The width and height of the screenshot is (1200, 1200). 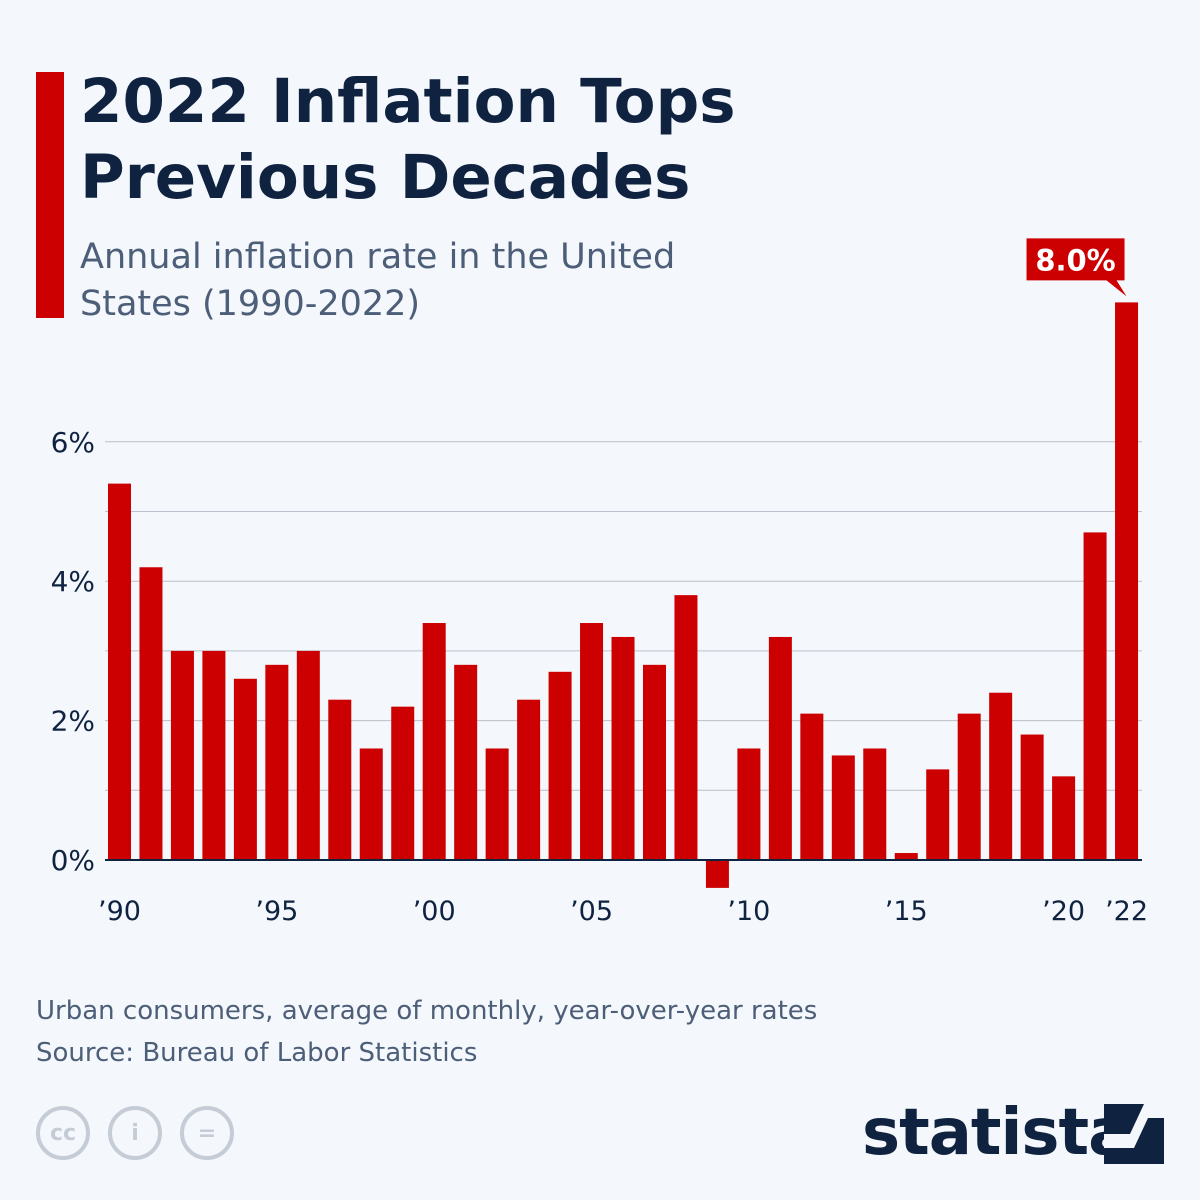 What do you see at coordinates (371, 804) in the screenshot?
I see `bar-1998` at bounding box center [371, 804].